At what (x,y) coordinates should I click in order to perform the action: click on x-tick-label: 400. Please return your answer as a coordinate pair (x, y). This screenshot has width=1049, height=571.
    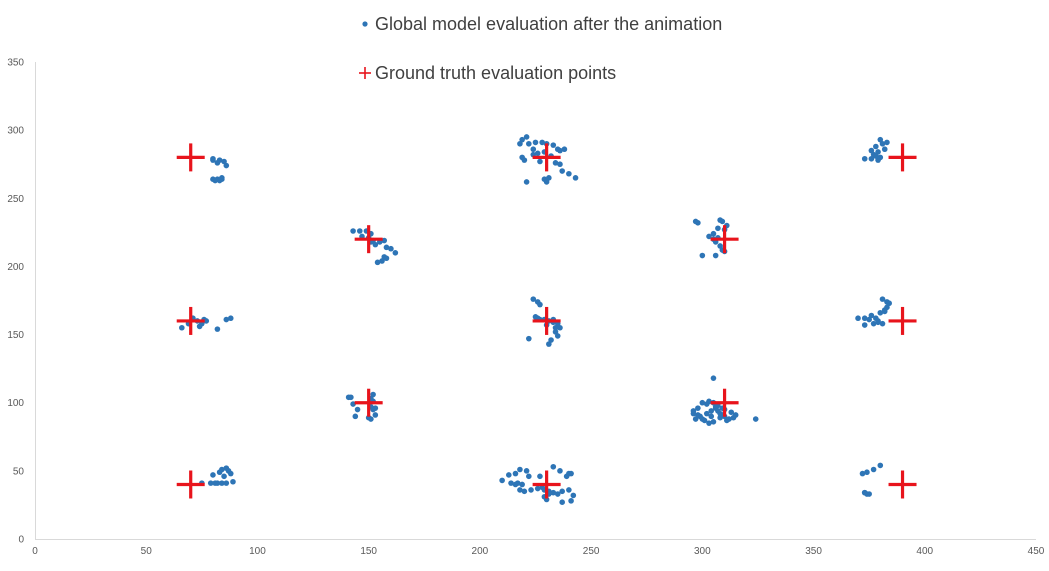
    Looking at the image, I should click on (924, 551).